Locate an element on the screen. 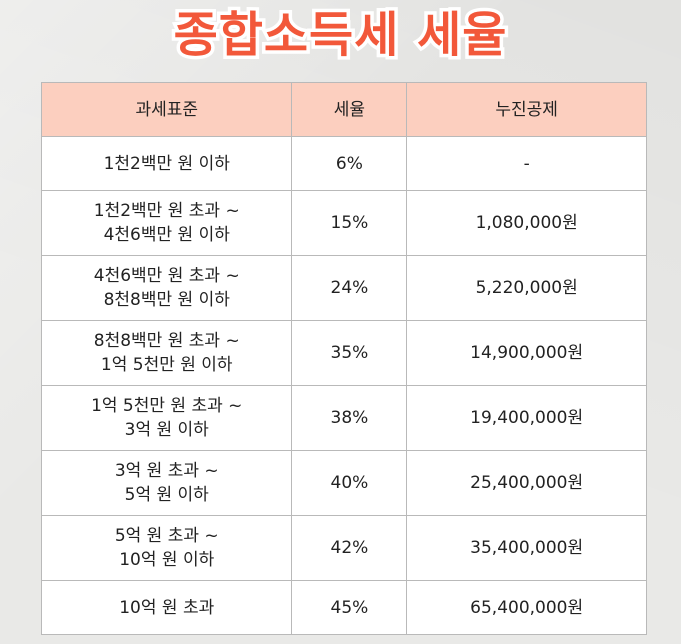 The width and height of the screenshot is (681, 644). table-row: 1억 5천만 원 초과 ~ 3억 원 이하 38% 19,400,000원 is located at coordinates (343, 418).